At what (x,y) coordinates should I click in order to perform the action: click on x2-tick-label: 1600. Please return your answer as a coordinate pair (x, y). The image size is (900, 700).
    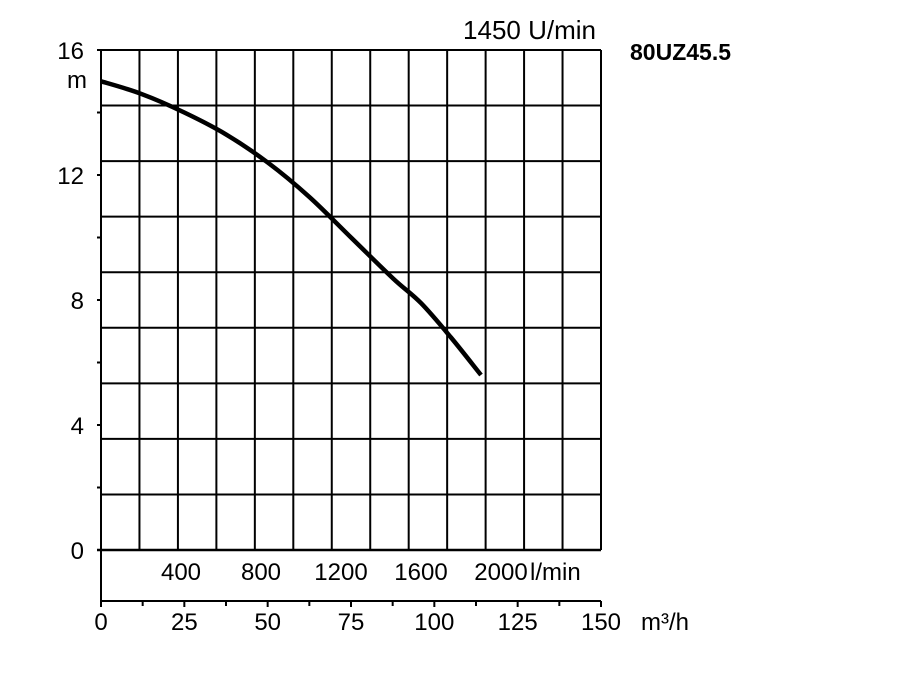
    Looking at the image, I should click on (420, 572).